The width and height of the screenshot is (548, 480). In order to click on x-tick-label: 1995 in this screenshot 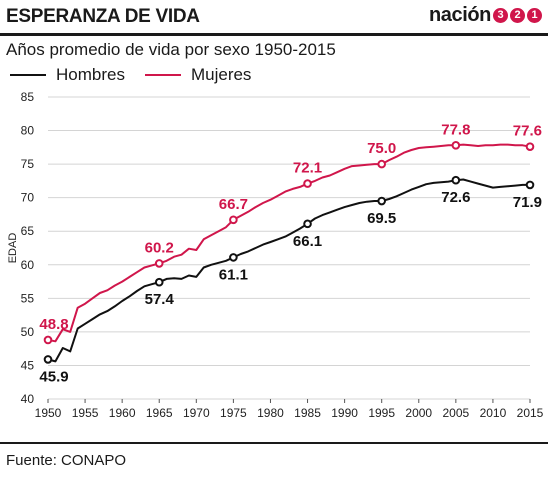, I will do `click(381, 413)`.